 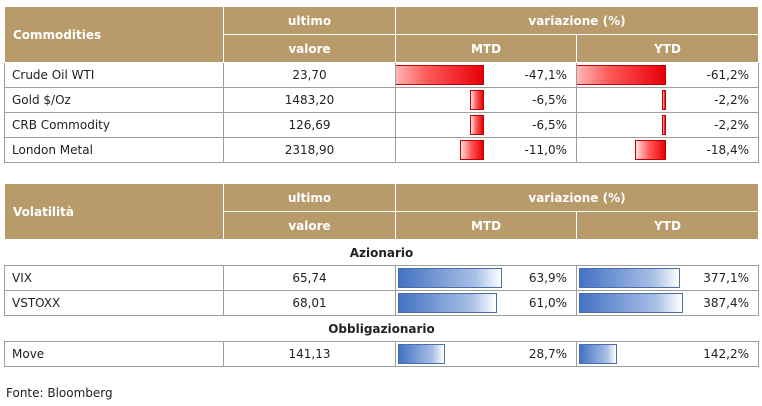 I want to click on ytd-cell: 387,4%, so click(x=667, y=303).